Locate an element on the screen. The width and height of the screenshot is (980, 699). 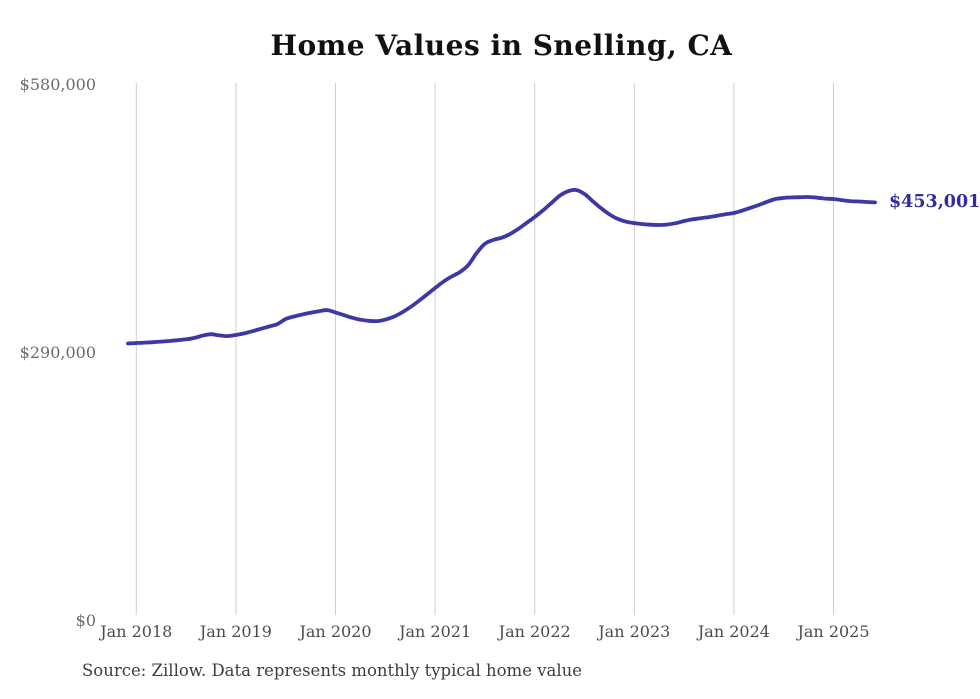
x-tick-label: Jan 2023 is located at coordinates (634, 631).